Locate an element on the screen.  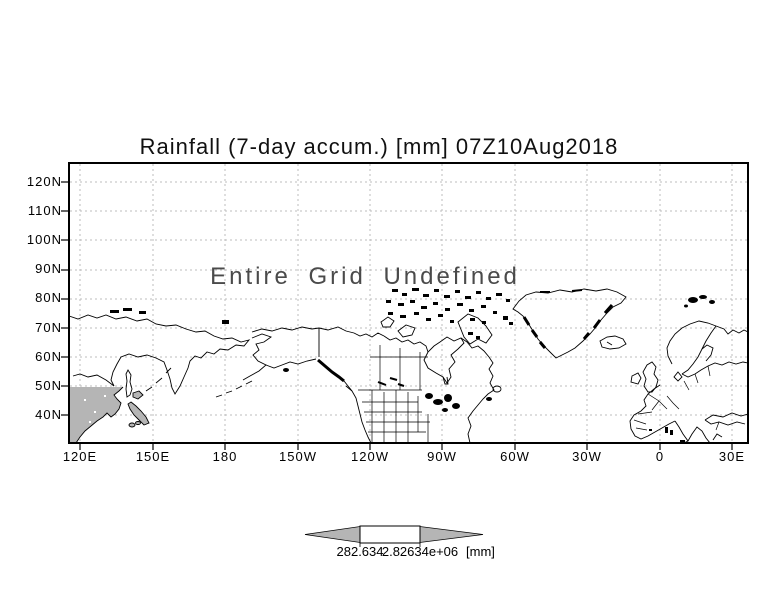
lat-label-70n: 70N is located at coordinates (48, 327).